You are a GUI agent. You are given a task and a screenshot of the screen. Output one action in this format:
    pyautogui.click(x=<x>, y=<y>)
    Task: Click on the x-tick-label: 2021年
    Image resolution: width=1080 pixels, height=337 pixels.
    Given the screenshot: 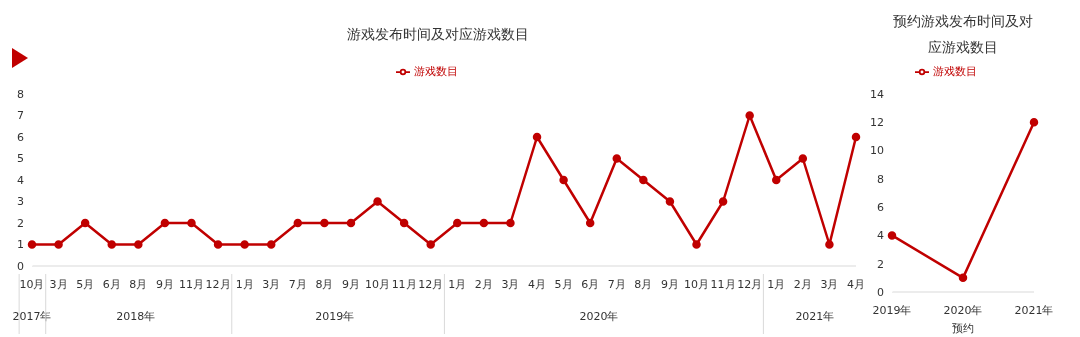 What is the action you would take?
    pyautogui.click(x=1034, y=310)
    